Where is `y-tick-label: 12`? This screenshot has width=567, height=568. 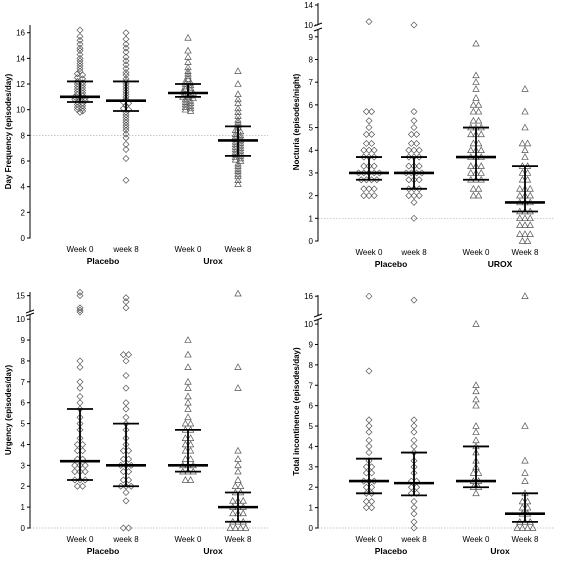
y-tick-label: 12 is located at coordinates (20, 84).